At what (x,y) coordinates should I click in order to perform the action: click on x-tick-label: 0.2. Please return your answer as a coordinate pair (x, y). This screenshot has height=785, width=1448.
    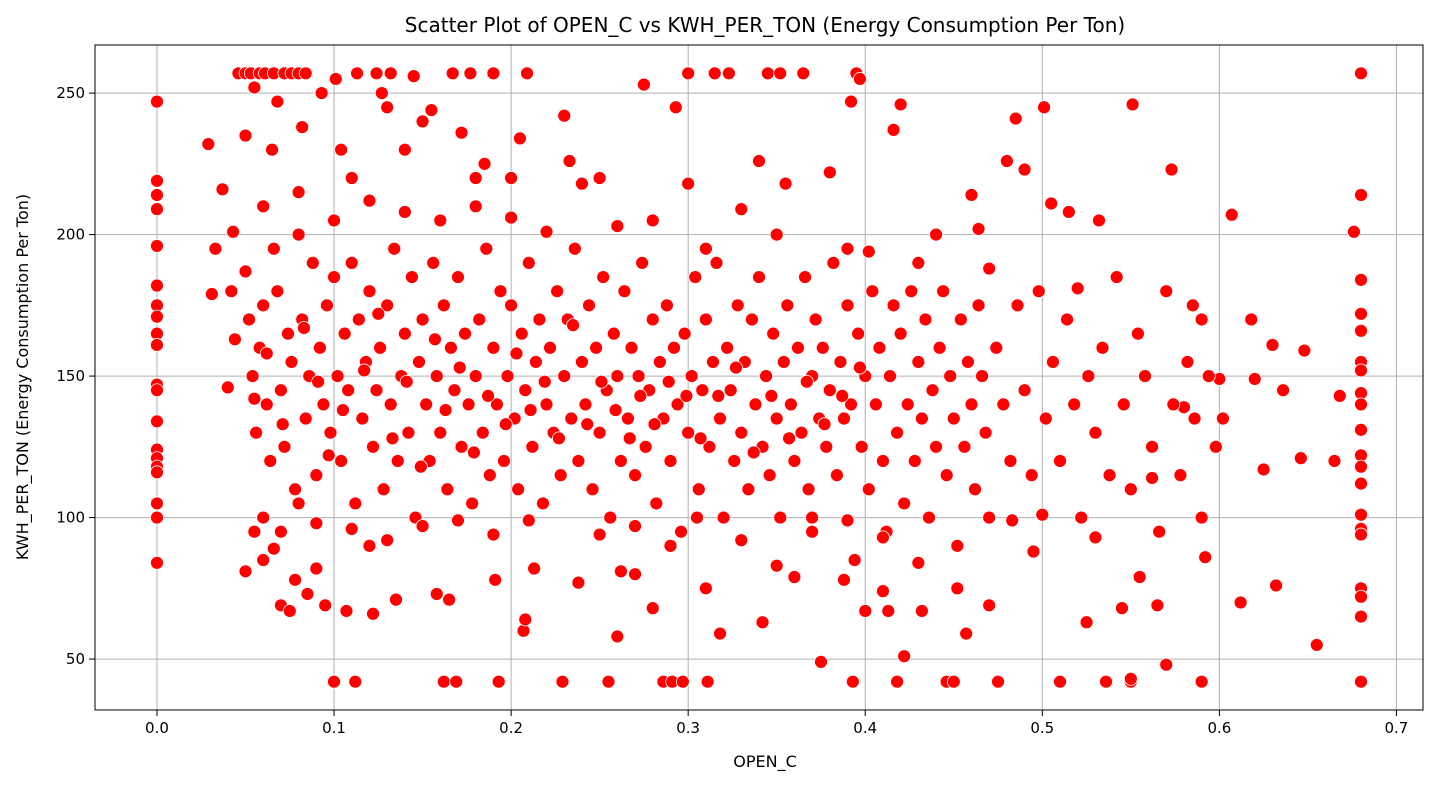
    Looking at the image, I should click on (511, 728).